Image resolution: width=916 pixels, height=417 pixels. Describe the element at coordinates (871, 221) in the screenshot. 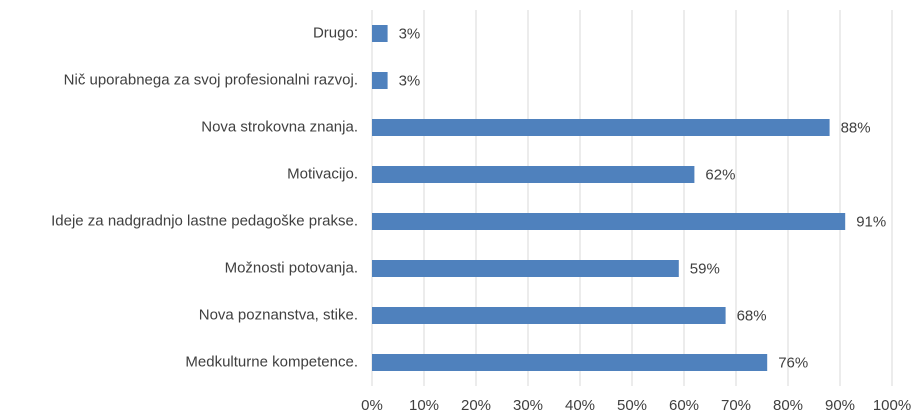

I see `value-label: 91%` at that location.